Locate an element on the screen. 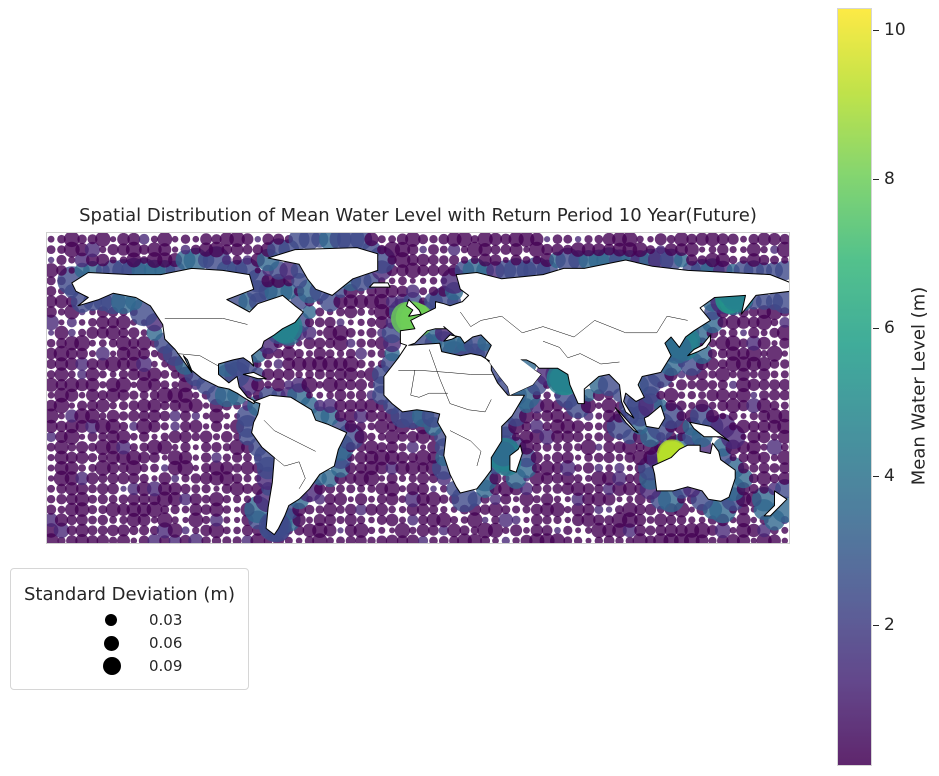  landmass-new-guinea is located at coordinates (709, 431).